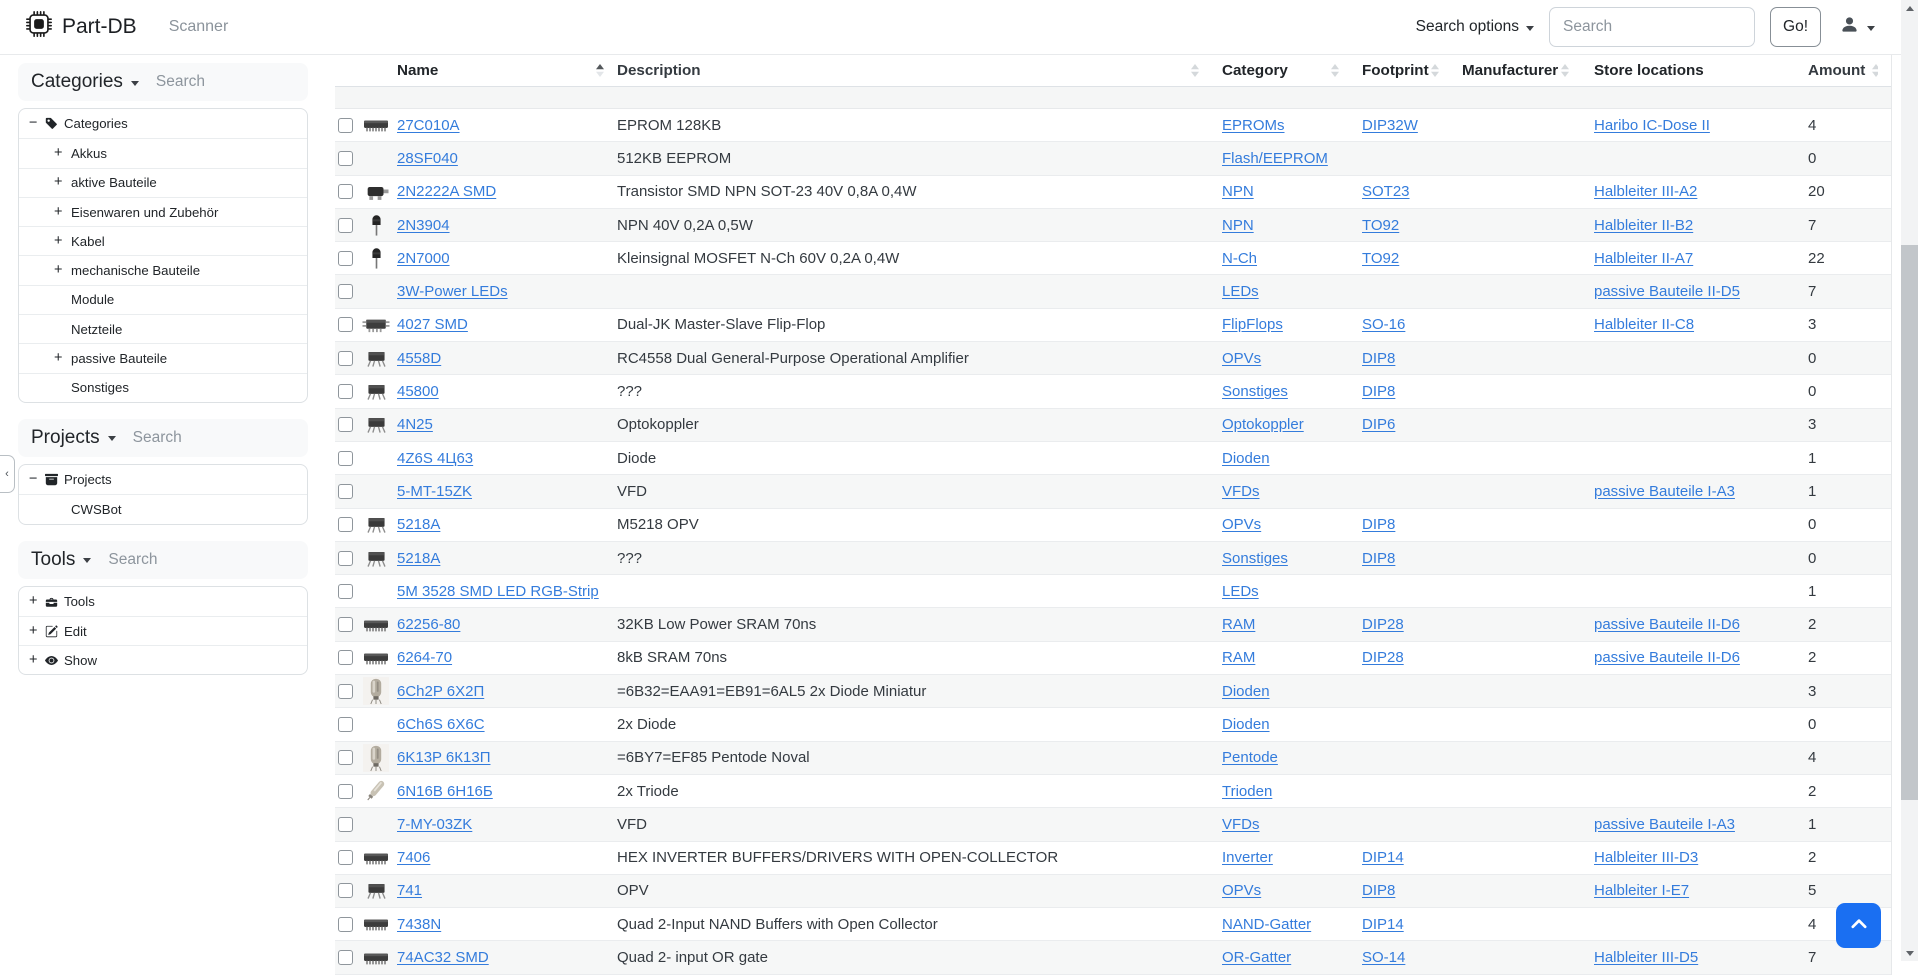 The image size is (1918, 975). Describe the element at coordinates (163, 182) in the screenshot. I see `tree-item-aktive-bauteile: + aktive Bauteile` at that location.